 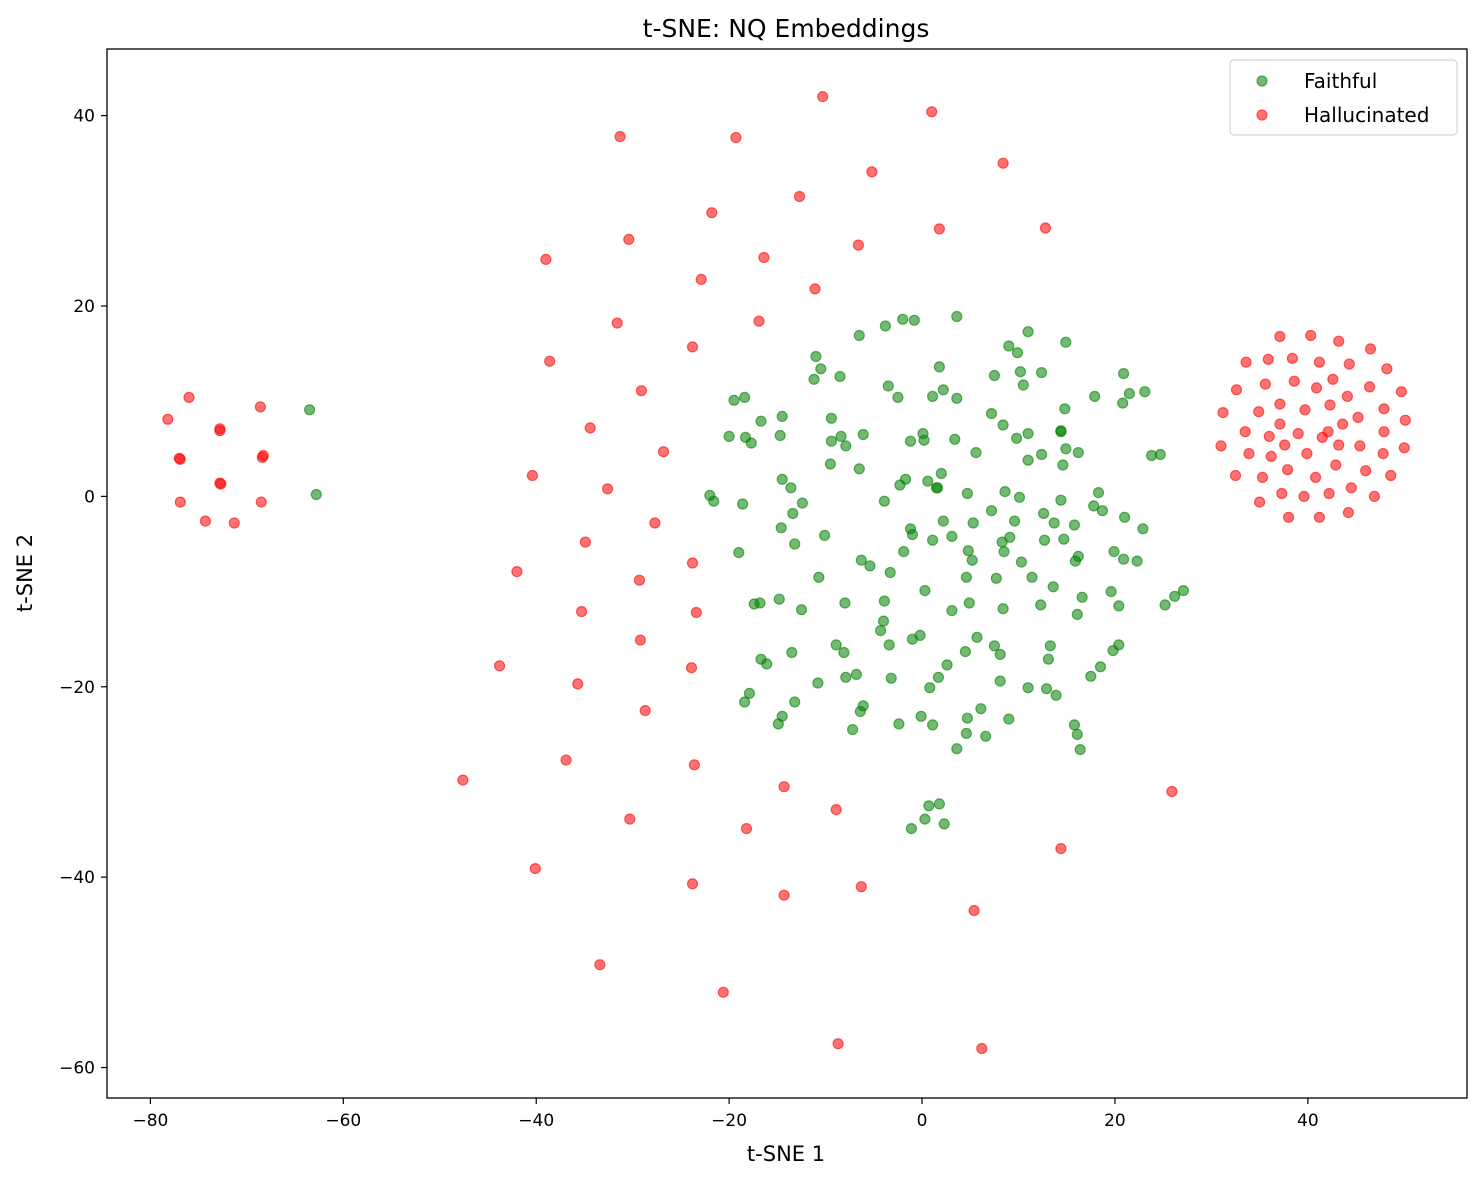 I want to click on x-tick-label: 20, so click(x=1115, y=1121).